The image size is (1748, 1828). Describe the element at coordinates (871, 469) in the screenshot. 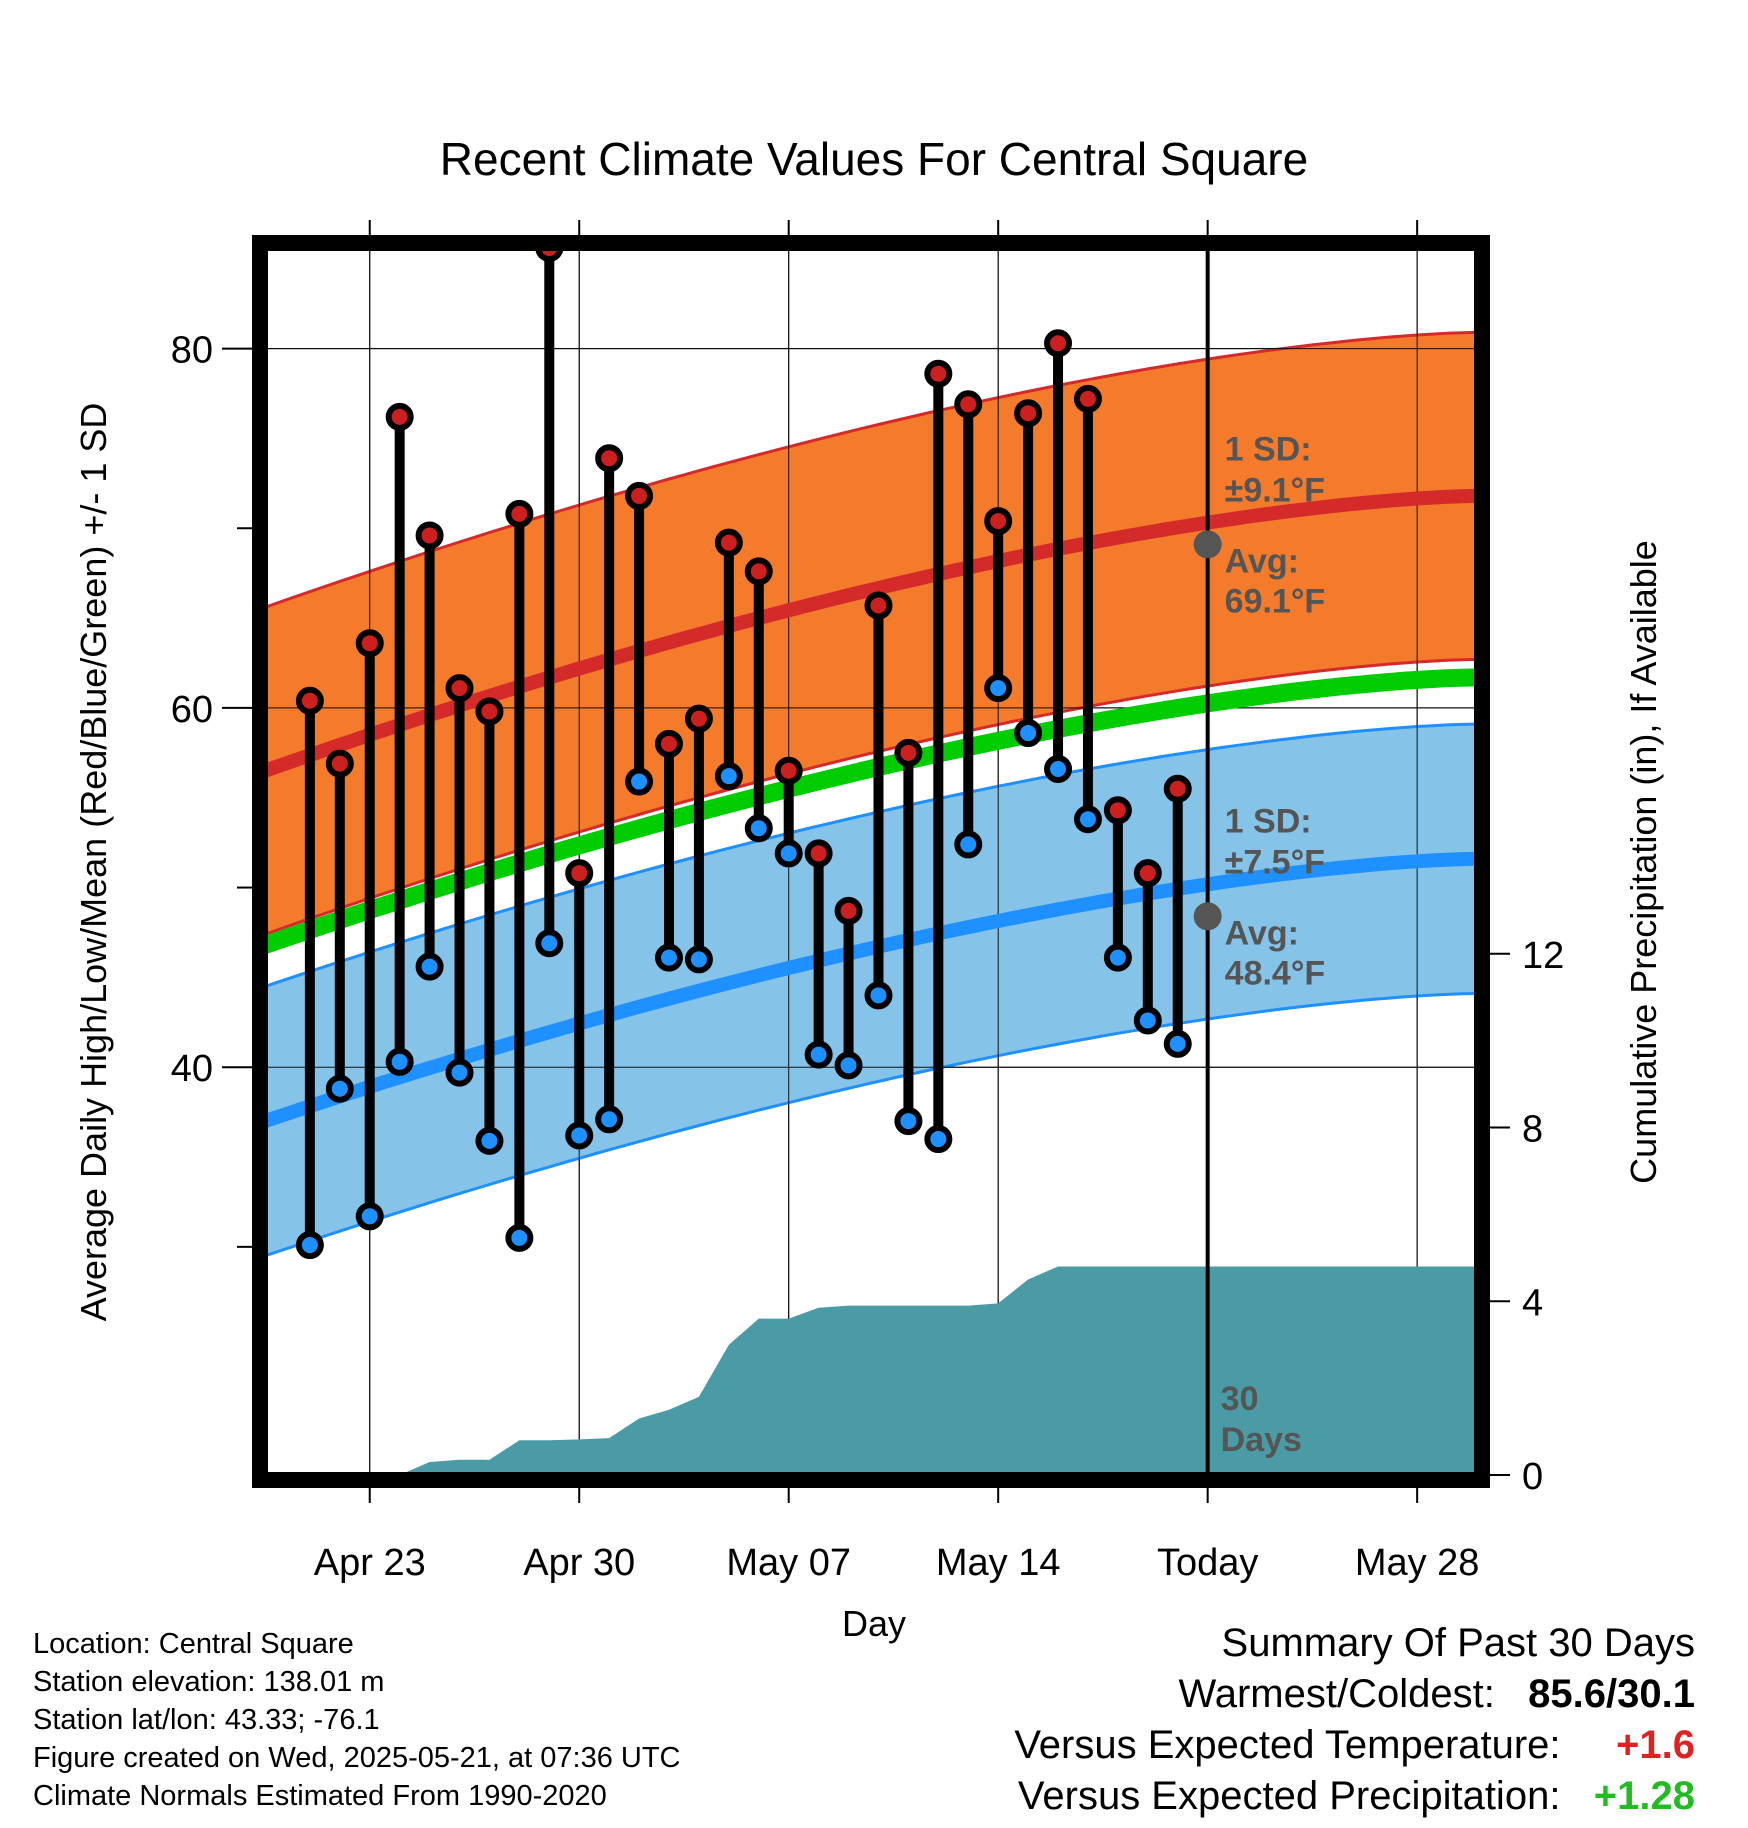

I see `high-sd-upper-edge` at that location.